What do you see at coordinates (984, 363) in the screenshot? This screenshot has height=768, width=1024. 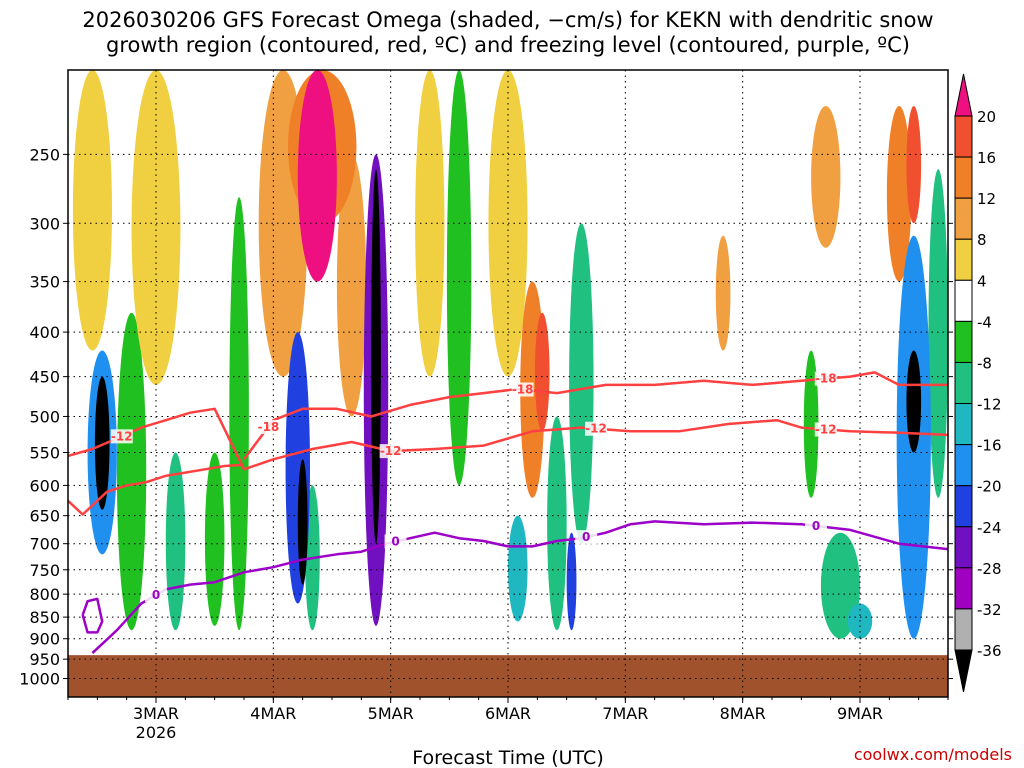 I see `colorbar-tick-label: -8` at bounding box center [984, 363].